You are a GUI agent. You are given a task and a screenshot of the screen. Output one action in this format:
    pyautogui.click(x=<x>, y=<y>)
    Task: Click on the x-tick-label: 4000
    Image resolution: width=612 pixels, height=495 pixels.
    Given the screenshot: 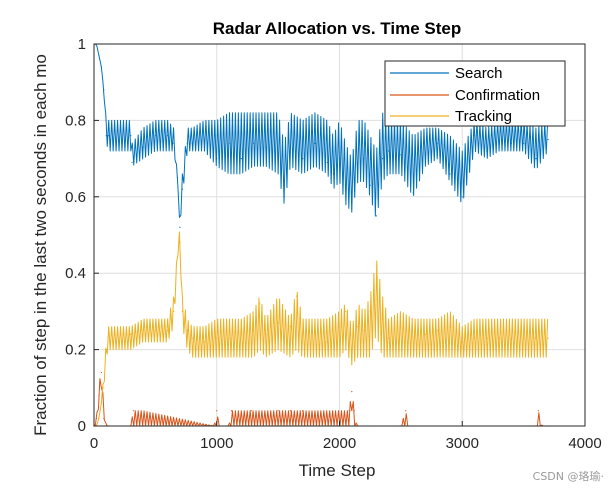 What is the action you would take?
    pyautogui.click(x=584, y=443)
    